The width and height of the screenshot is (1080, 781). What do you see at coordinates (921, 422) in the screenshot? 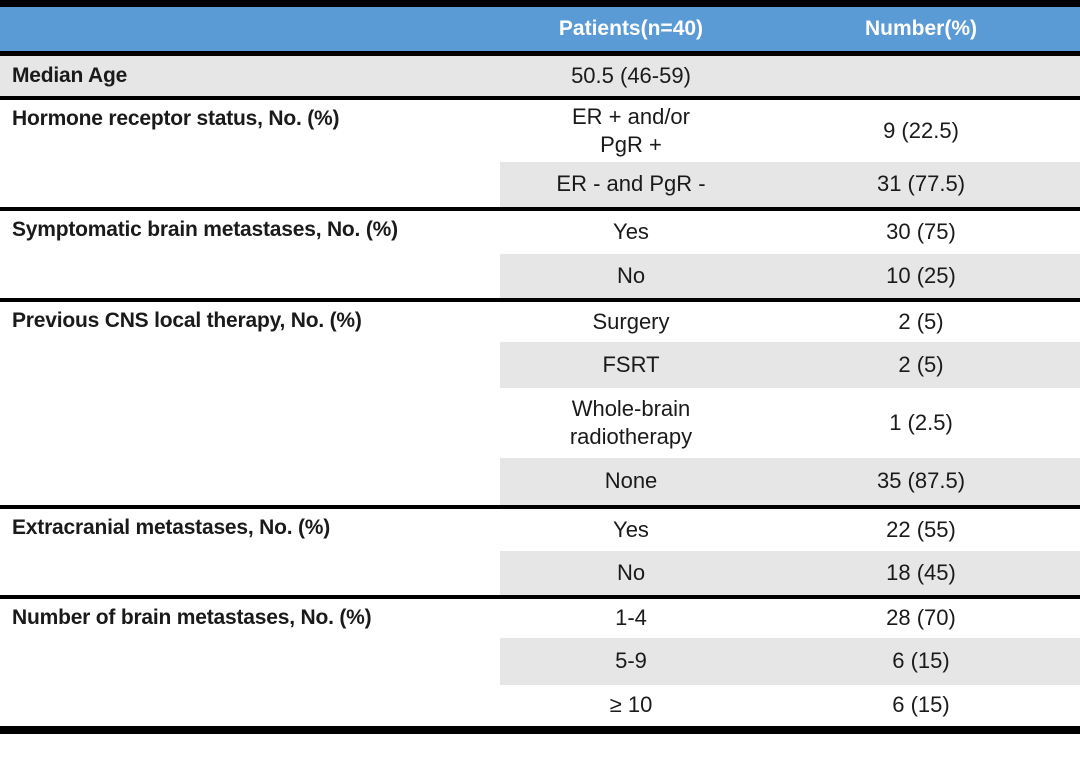
I see `number-cell: 1 (2.5)` at bounding box center [921, 422].